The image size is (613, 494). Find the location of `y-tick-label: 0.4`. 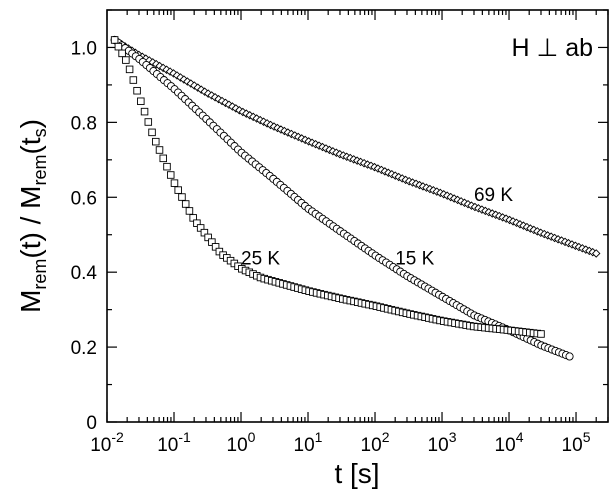

y-tick-label: 0.4 is located at coordinates (84, 273).